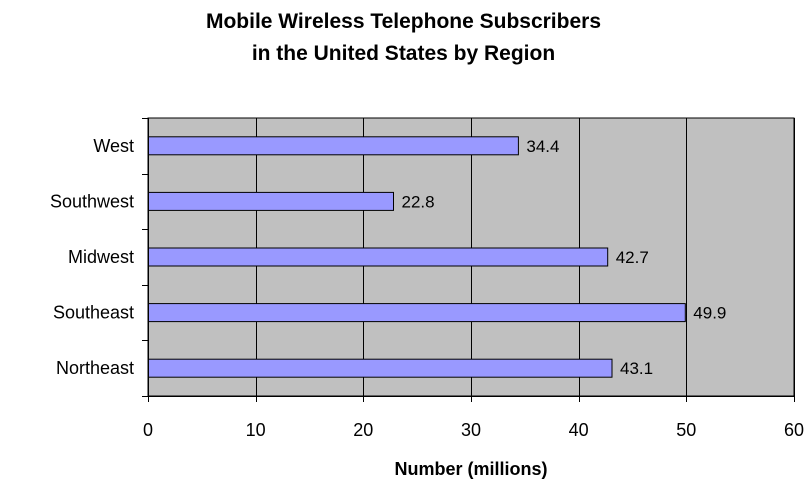 The height and width of the screenshot is (487, 807). Describe the element at coordinates (101, 257) in the screenshot. I see `category-label-midwest: Midwest` at that location.